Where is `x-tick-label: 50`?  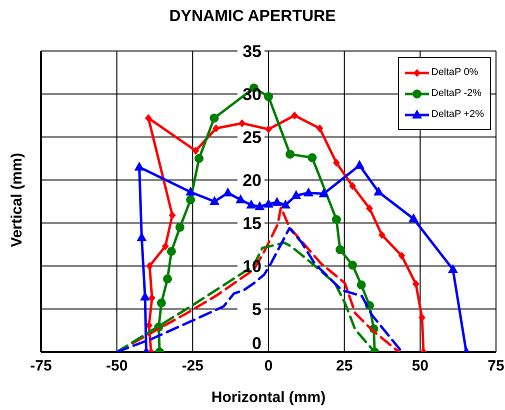 x-tick-label: 50 is located at coordinates (420, 366).